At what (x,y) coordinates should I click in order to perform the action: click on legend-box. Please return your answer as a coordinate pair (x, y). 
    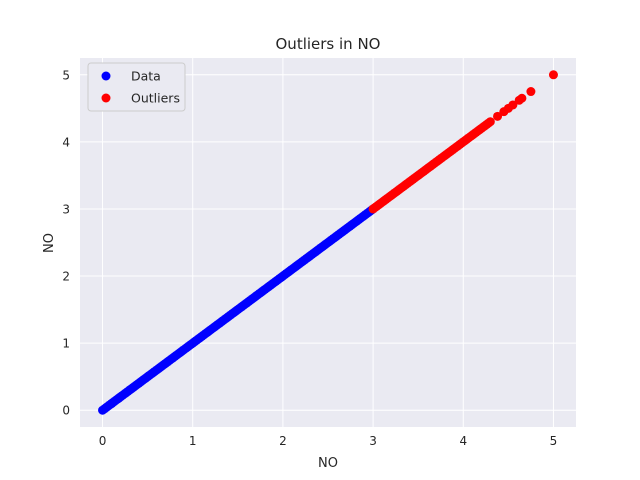
    Looking at the image, I should click on (136, 87).